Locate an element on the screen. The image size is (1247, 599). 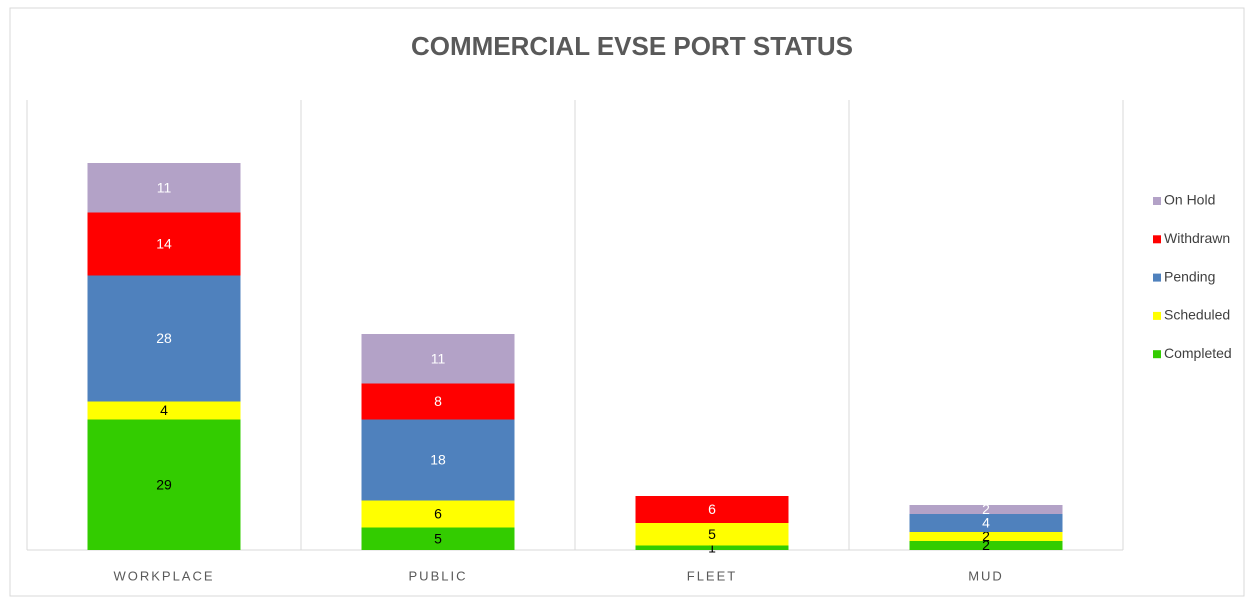
x-tick-label: MUD is located at coordinates (986, 575).